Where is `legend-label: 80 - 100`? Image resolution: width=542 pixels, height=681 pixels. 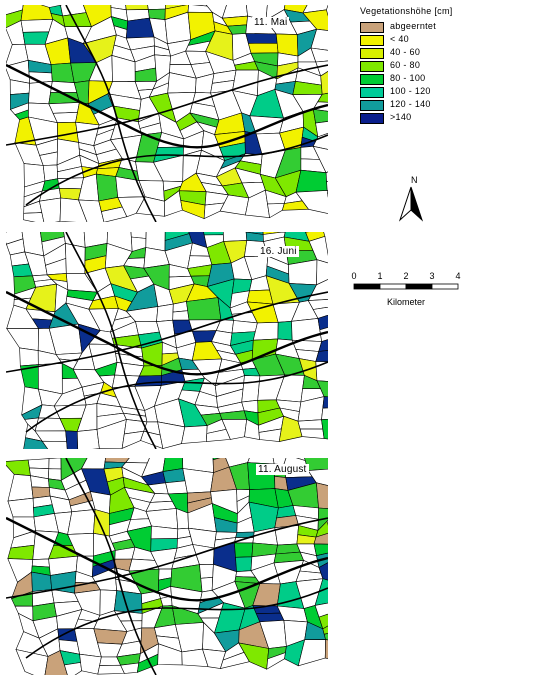
legend-label: 80 - 100 is located at coordinates (408, 78).